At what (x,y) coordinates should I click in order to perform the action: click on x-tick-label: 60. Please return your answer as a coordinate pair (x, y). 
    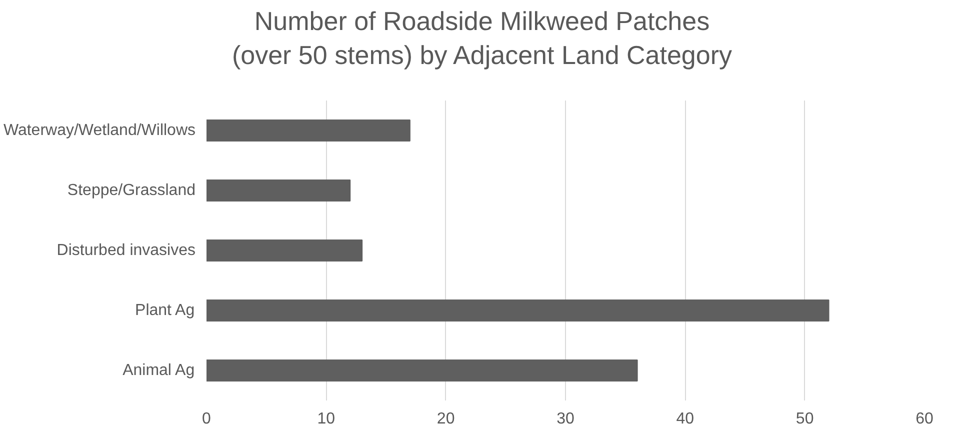
    Looking at the image, I should click on (925, 419).